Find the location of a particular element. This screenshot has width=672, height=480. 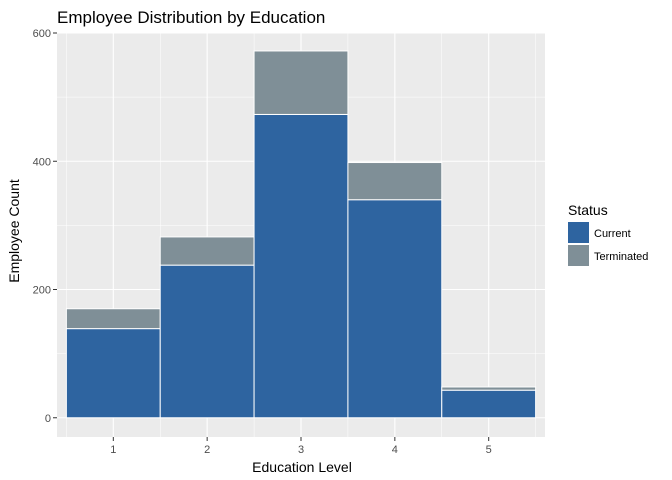

legend-title: Status is located at coordinates (588, 210).